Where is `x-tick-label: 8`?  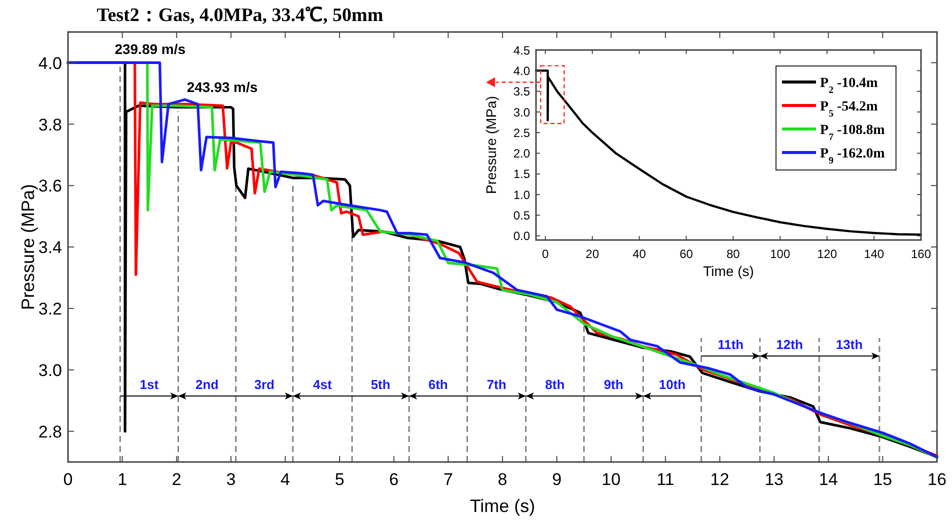
x-tick-label: 8 is located at coordinates (503, 479).